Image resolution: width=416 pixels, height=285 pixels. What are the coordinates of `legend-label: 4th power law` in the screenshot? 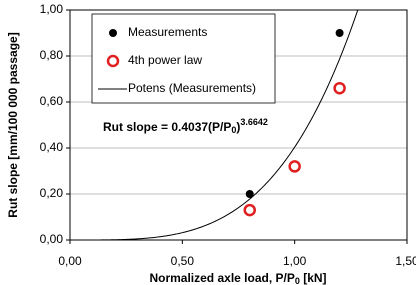 It's located at (165, 60).